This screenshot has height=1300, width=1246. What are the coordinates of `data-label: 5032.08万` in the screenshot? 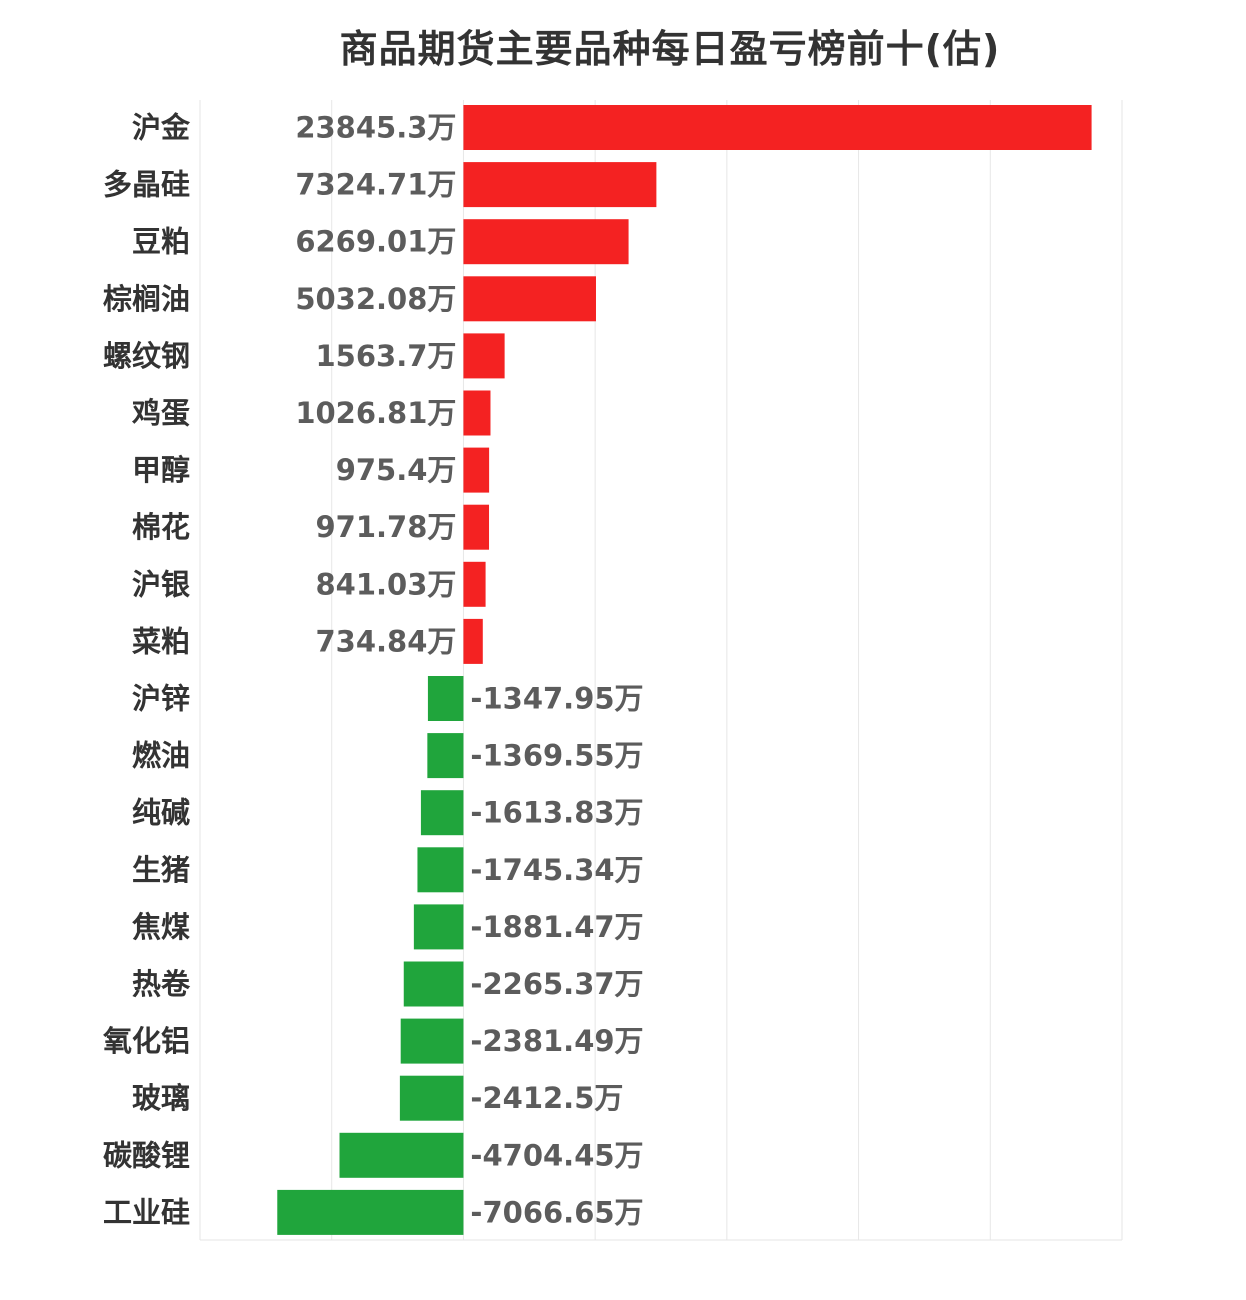 It's located at (375, 299).